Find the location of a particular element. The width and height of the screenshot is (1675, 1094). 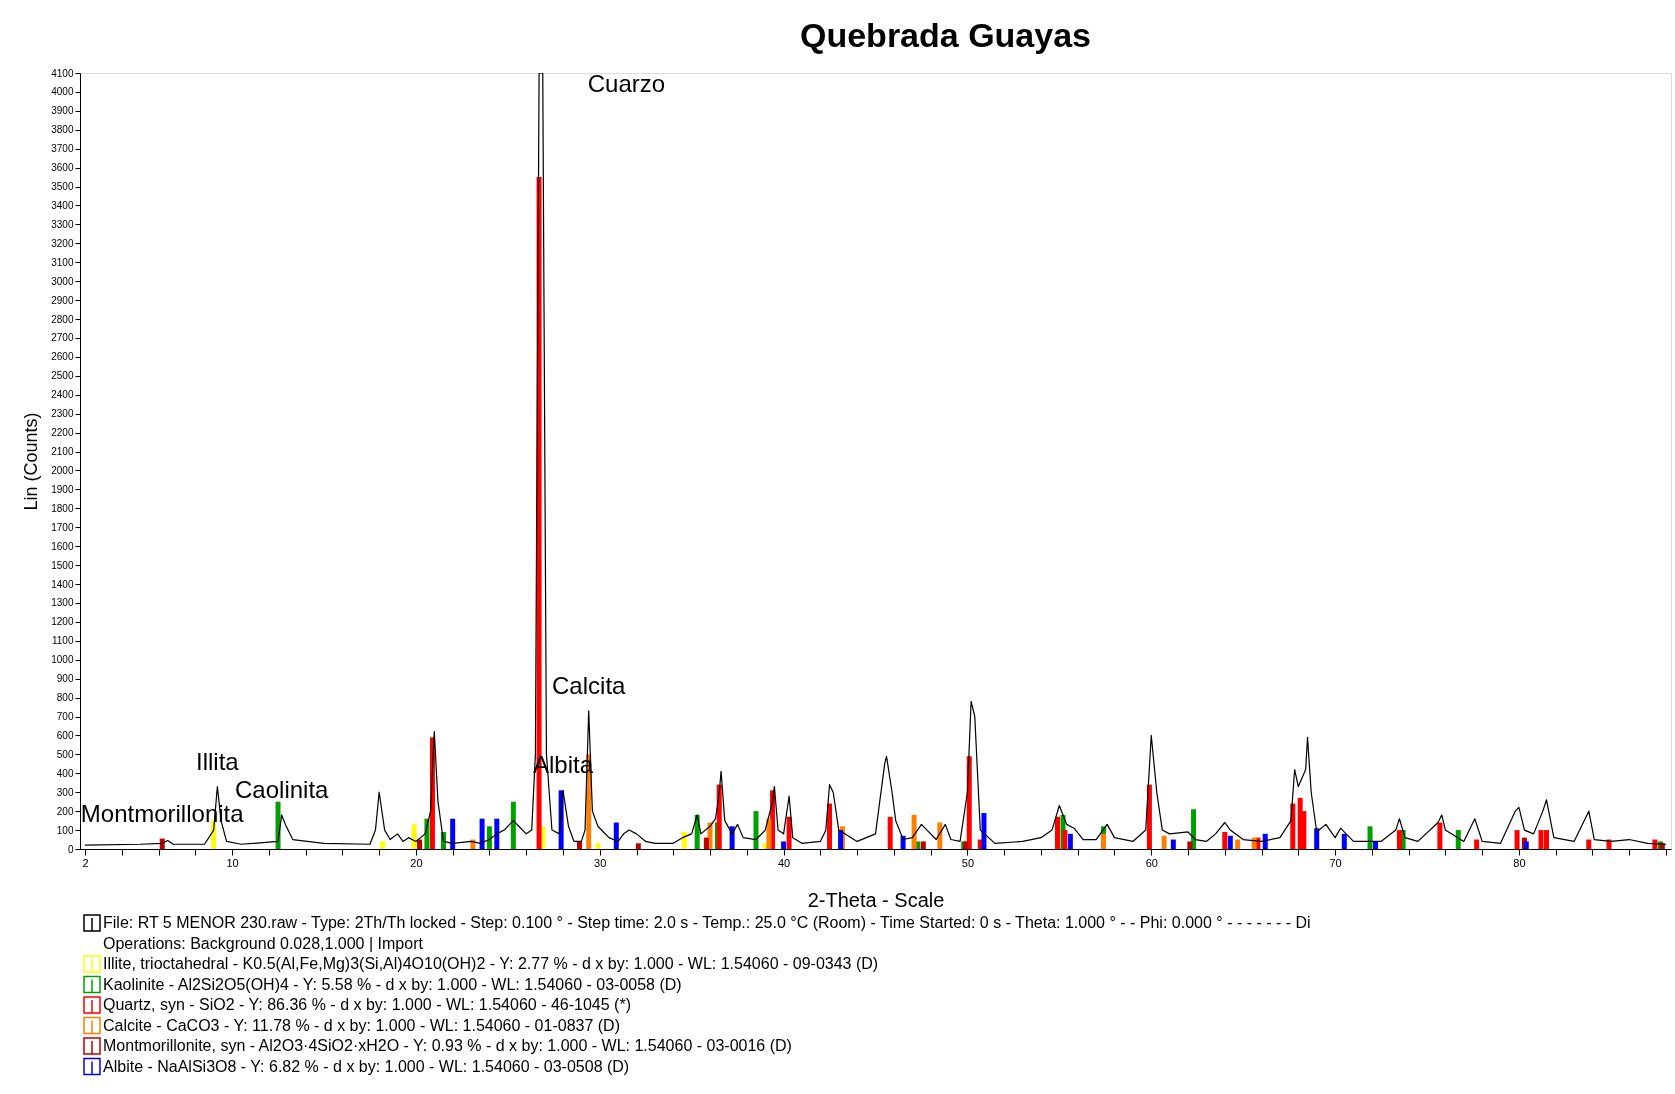

y-tick-label: 600 is located at coordinates (65, 735).